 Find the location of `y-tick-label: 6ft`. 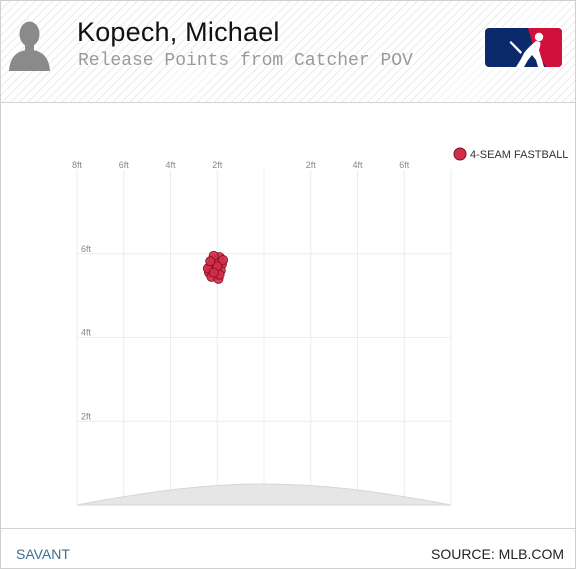

y-tick-label: 6ft is located at coordinates (86, 249).